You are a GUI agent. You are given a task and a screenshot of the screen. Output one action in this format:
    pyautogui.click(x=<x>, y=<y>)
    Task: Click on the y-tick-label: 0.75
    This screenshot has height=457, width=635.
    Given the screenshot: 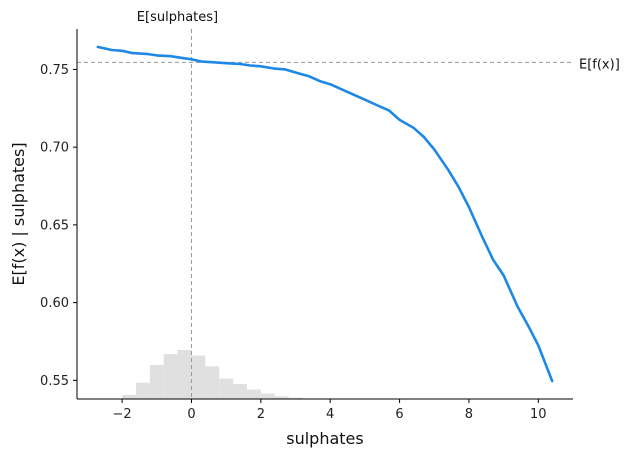 What is the action you would take?
    pyautogui.click(x=54, y=70)
    